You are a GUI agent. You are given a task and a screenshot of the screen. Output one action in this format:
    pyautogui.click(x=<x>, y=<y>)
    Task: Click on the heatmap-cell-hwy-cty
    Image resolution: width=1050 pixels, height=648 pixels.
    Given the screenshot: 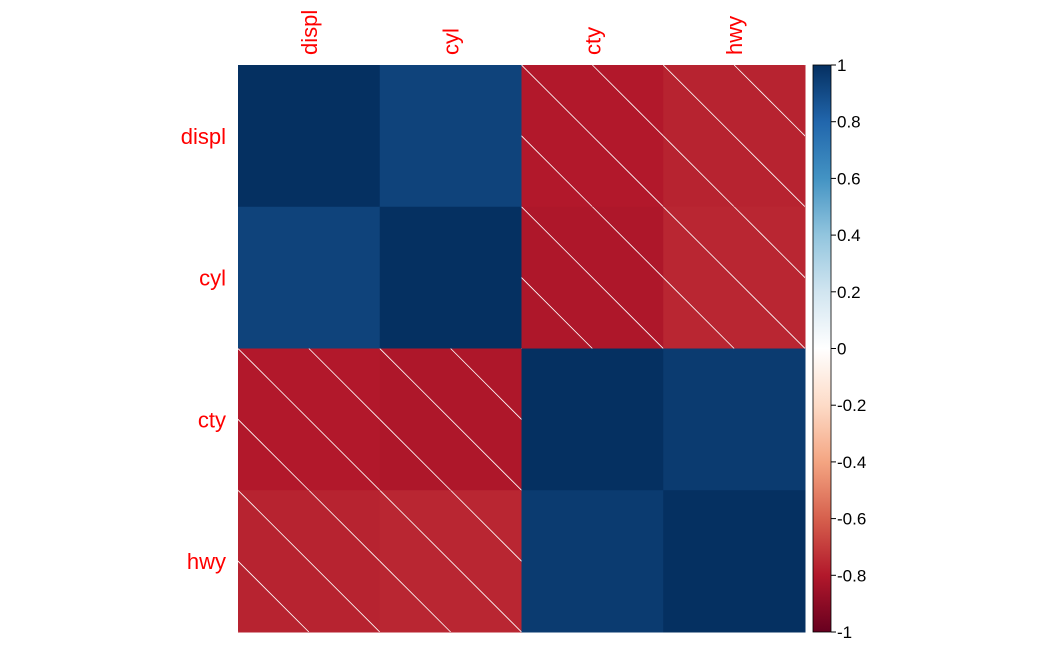 What is the action you would take?
    pyautogui.click(x=592, y=561)
    